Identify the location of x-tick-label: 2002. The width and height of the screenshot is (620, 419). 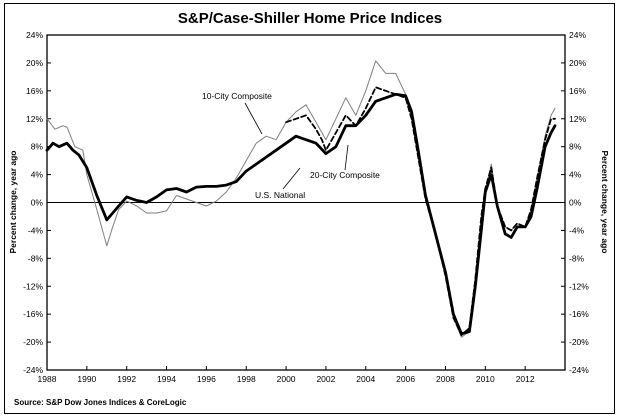
(325, 379).